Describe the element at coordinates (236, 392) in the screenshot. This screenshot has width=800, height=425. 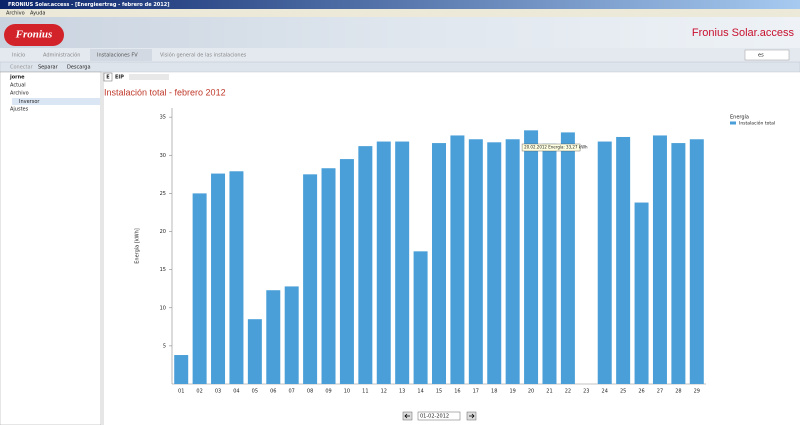
I see `x-tick-label: 04` at that location.